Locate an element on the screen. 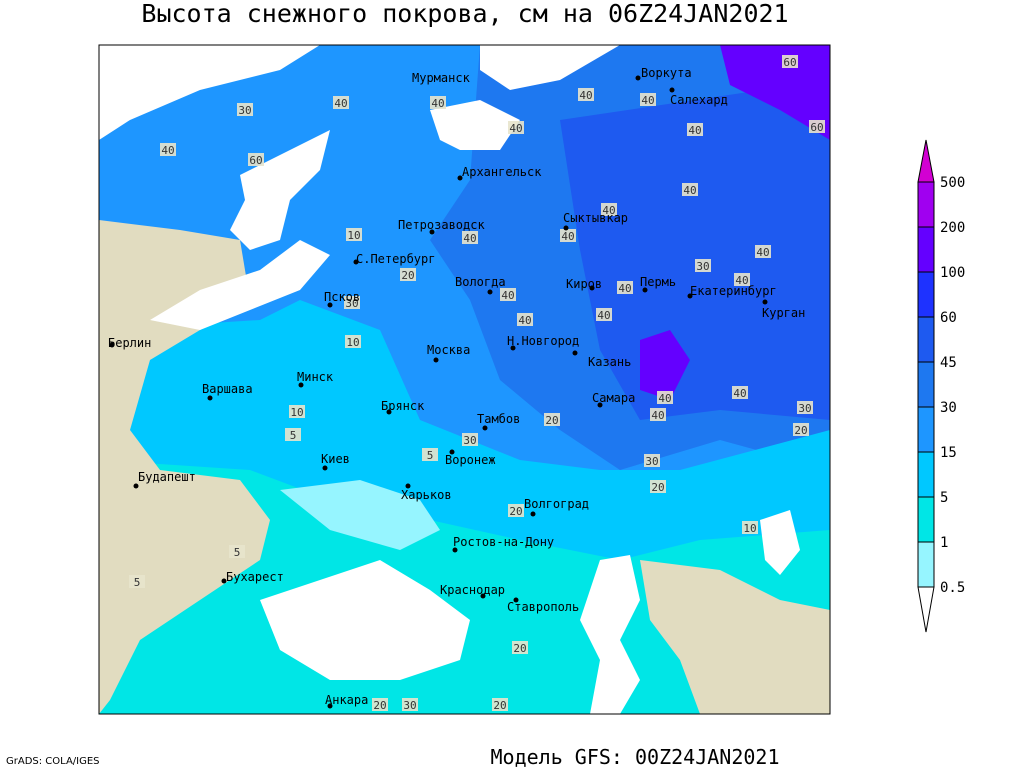 This screenshot has height=768, width=1024. lake is located at coordinates (780, 542).